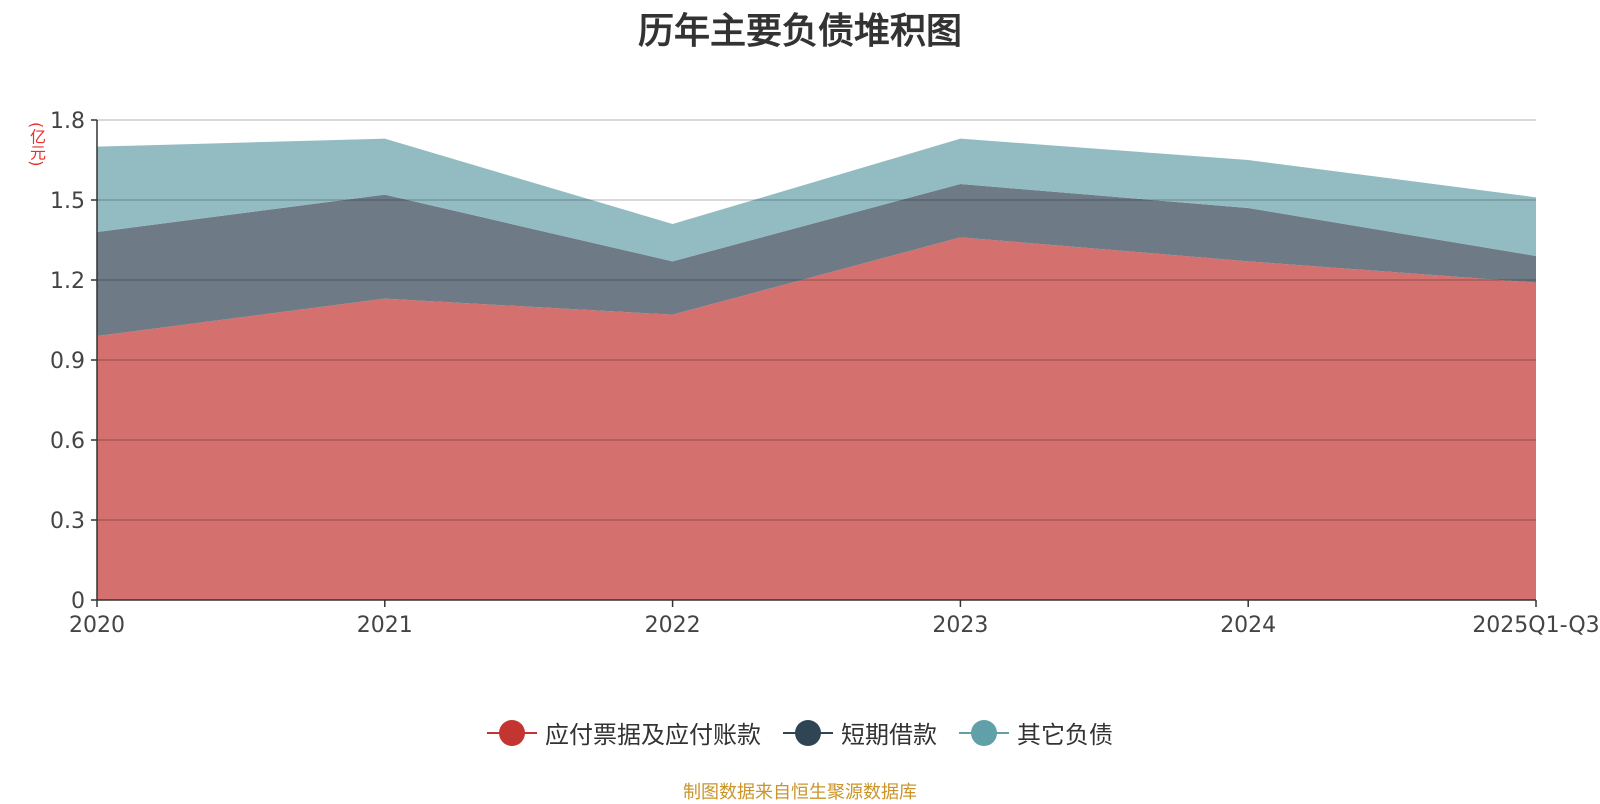 The image size is (1600, 804). Describe the element at coordinates (960, 625) in the screenshot. I see `x-tick-label: 2023` at that location.